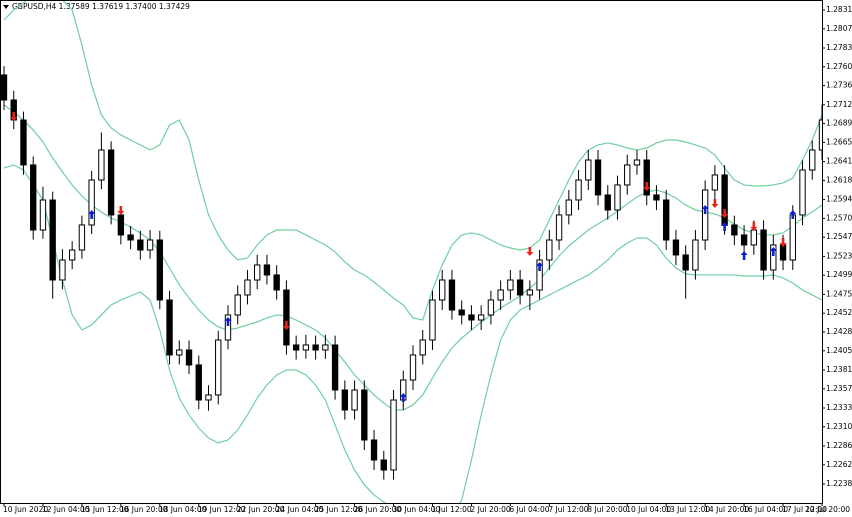 This screenshot has height=517, width=852. I want to click on y-tick-label: 1.26180, so click(839, 179).